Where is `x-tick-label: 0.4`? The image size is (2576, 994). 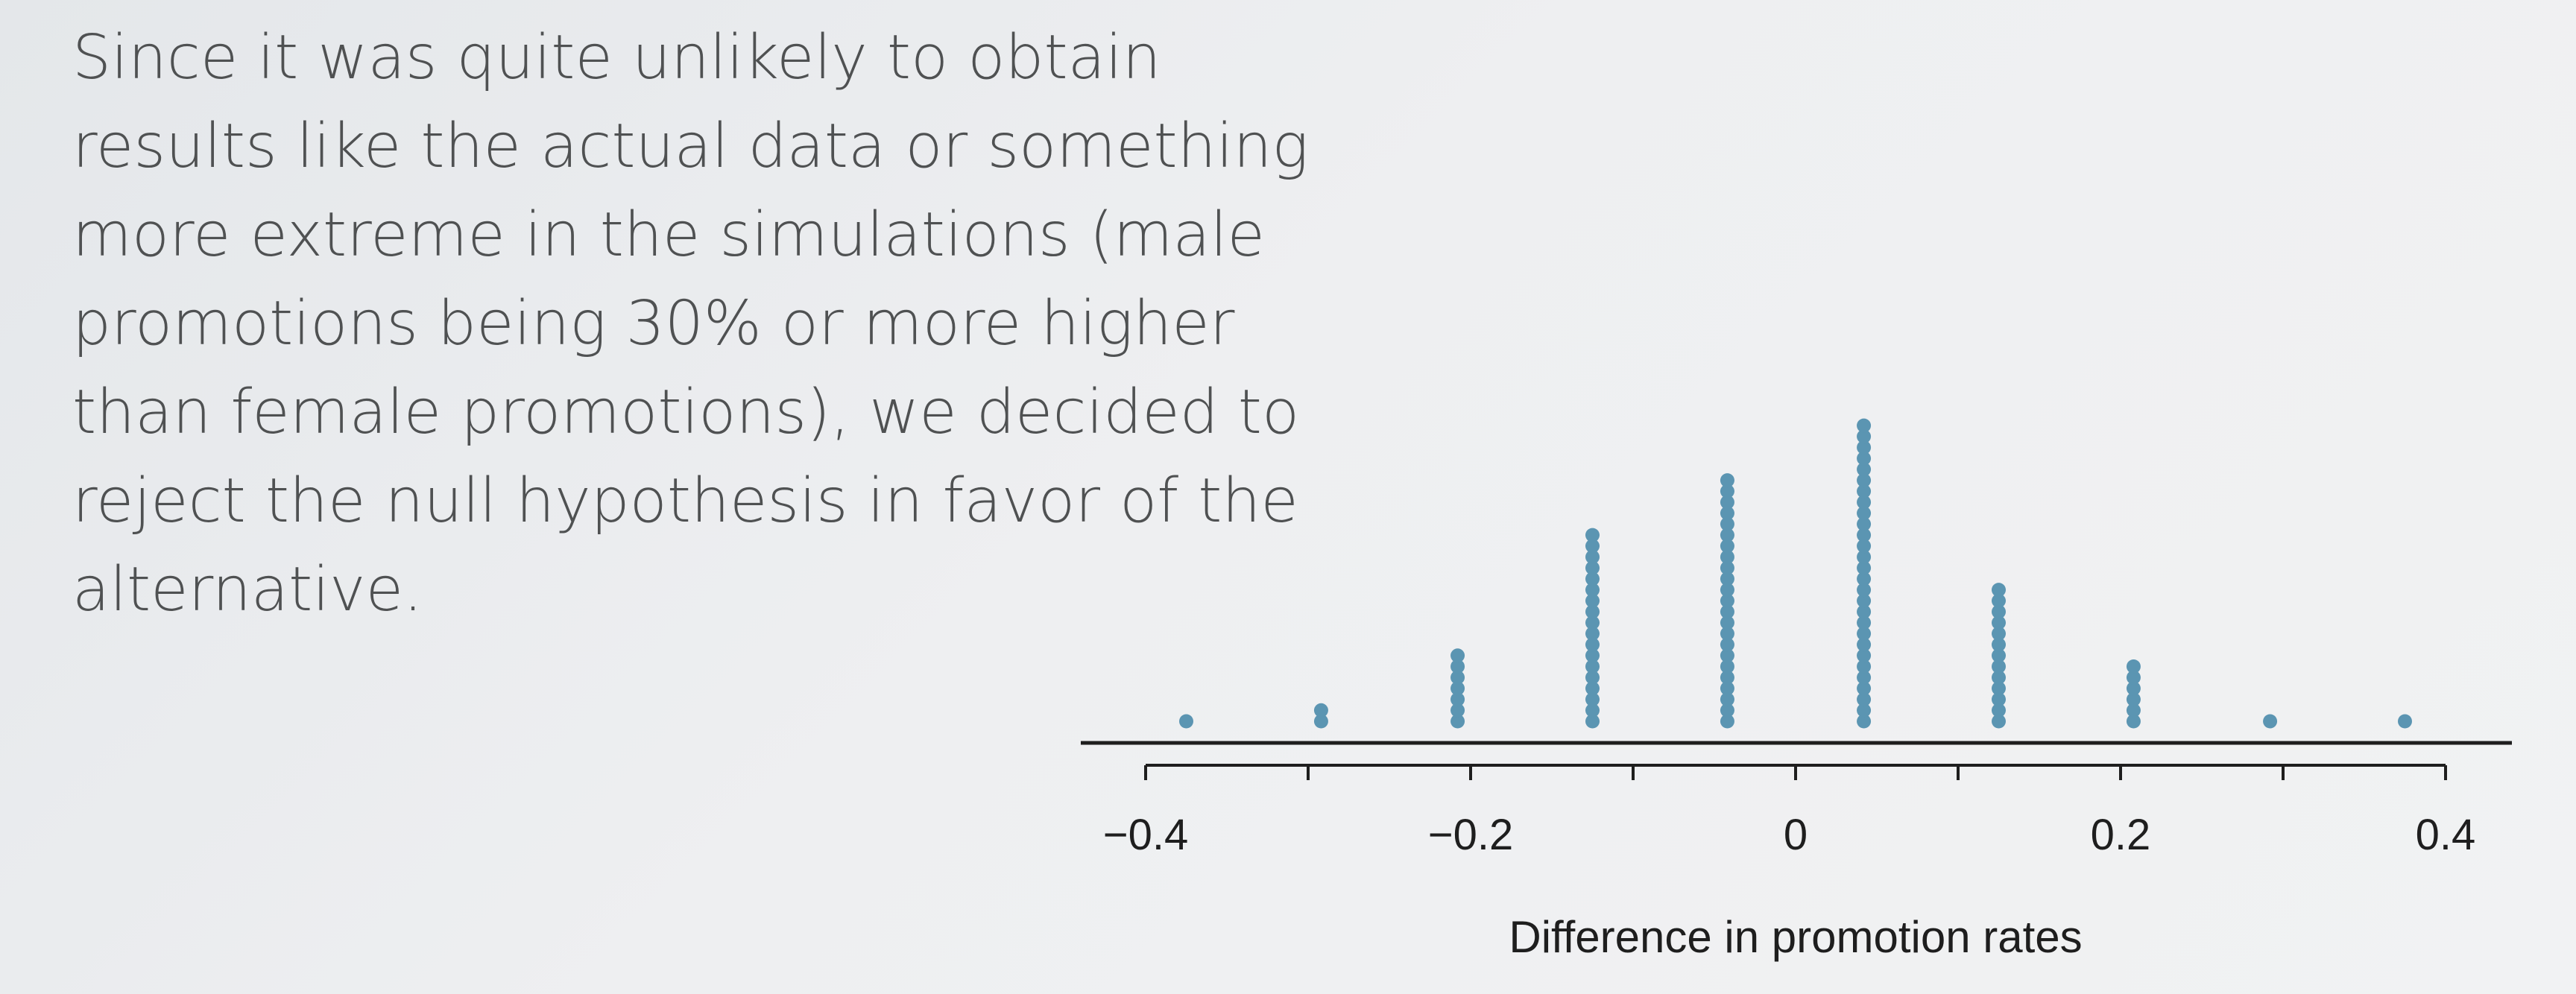 x-tick-label: 0.4 is located at coordinates (2446, 835).